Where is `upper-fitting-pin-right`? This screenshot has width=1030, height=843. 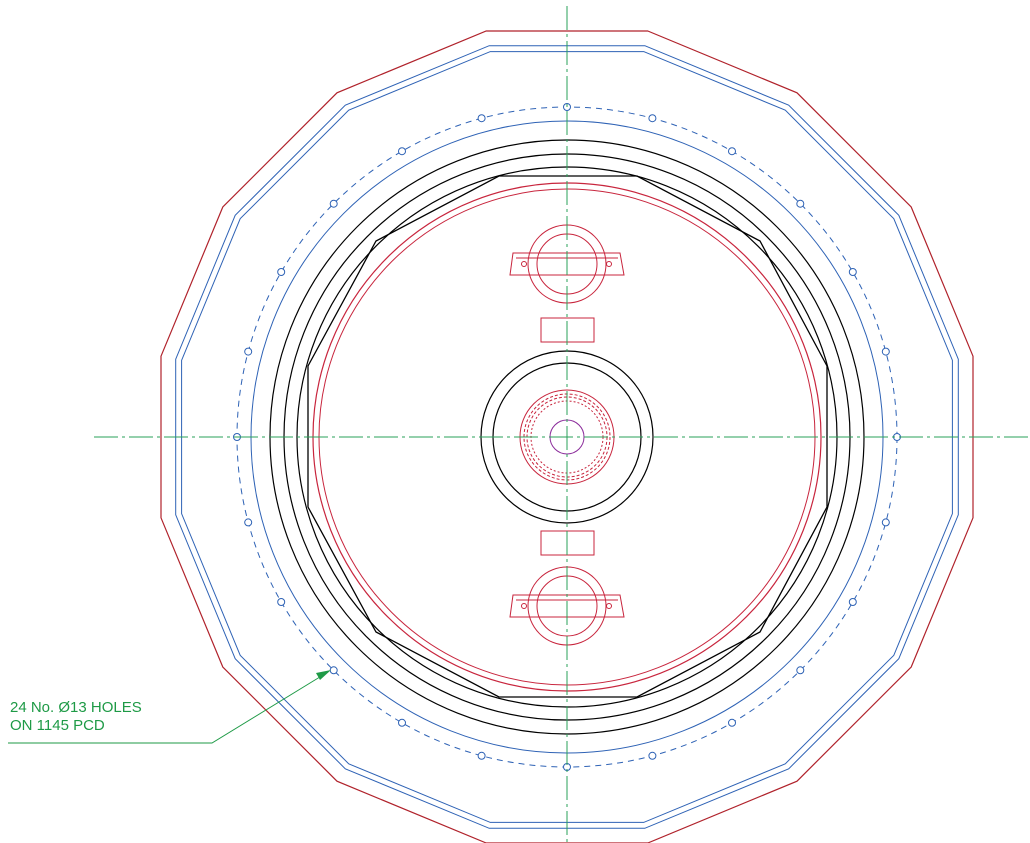 upper-fitting-pin-right is located at coordinates (609, 264).